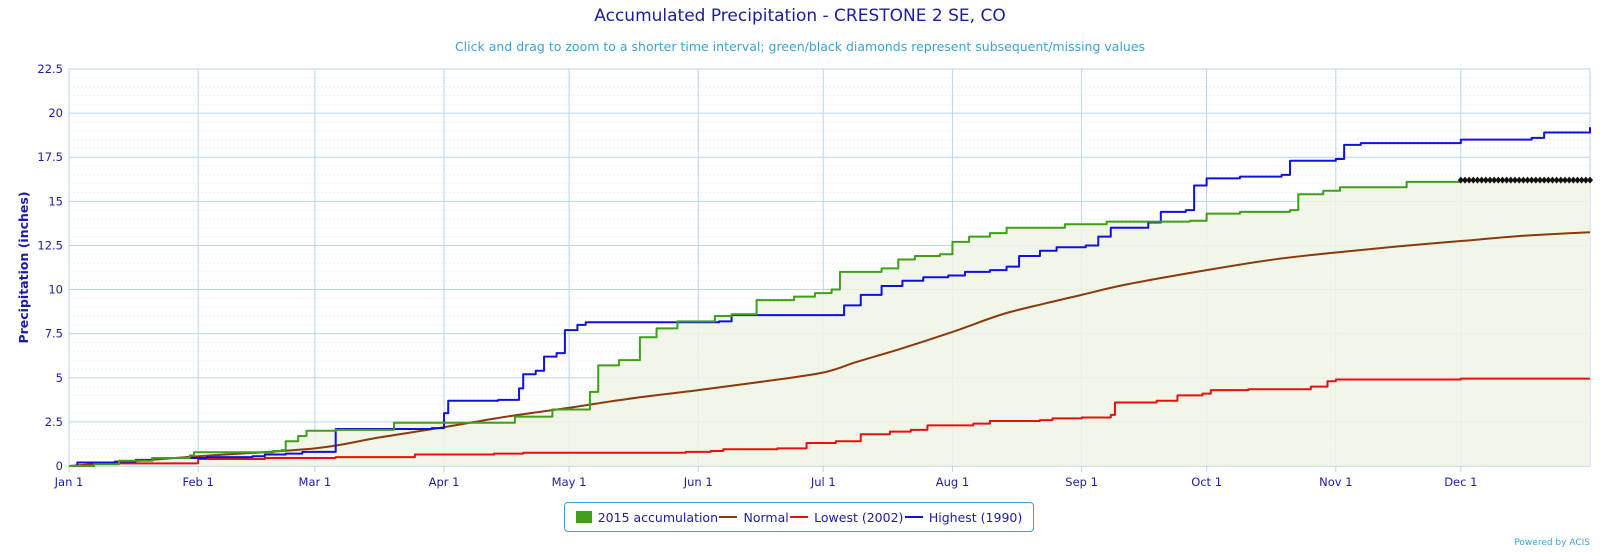  Describe the element at coordinates (59, 378) in the screenshot. I see `y-tick-label: 5` at that location.